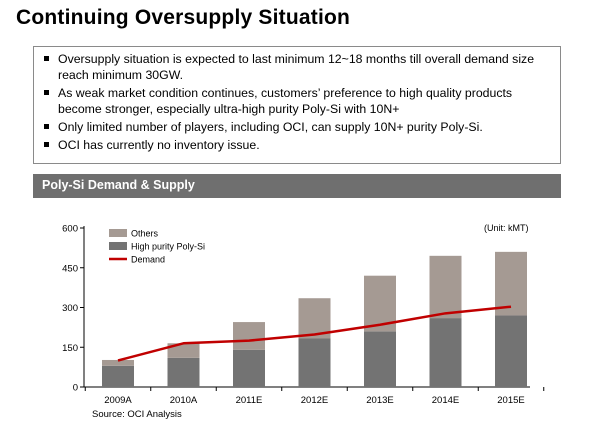 This screenshot has height=432, width=600. Describe the element at coordinates (118, 185) in the screenshot. I see `section-title: Poly-Si Demand & Supply` at that location.